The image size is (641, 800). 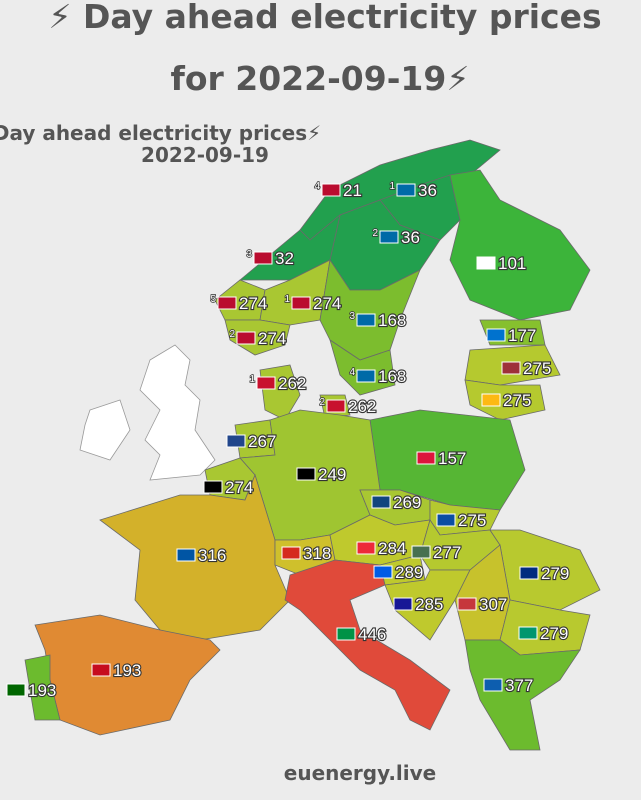 I want to click on uk-ireland-outline, so click(x=147, y=412).